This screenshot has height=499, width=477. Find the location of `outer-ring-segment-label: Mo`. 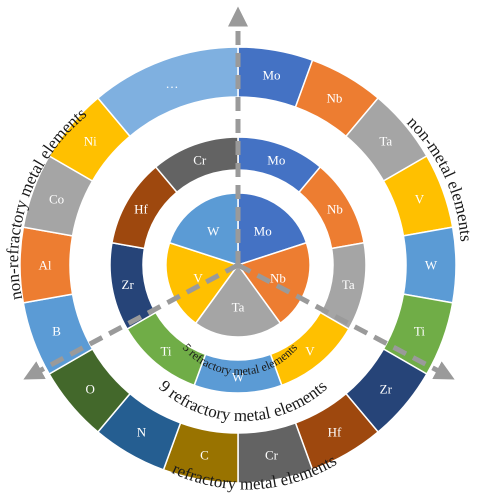

outer-ring-segment-label: Mo is located at coordinates (271, 74).